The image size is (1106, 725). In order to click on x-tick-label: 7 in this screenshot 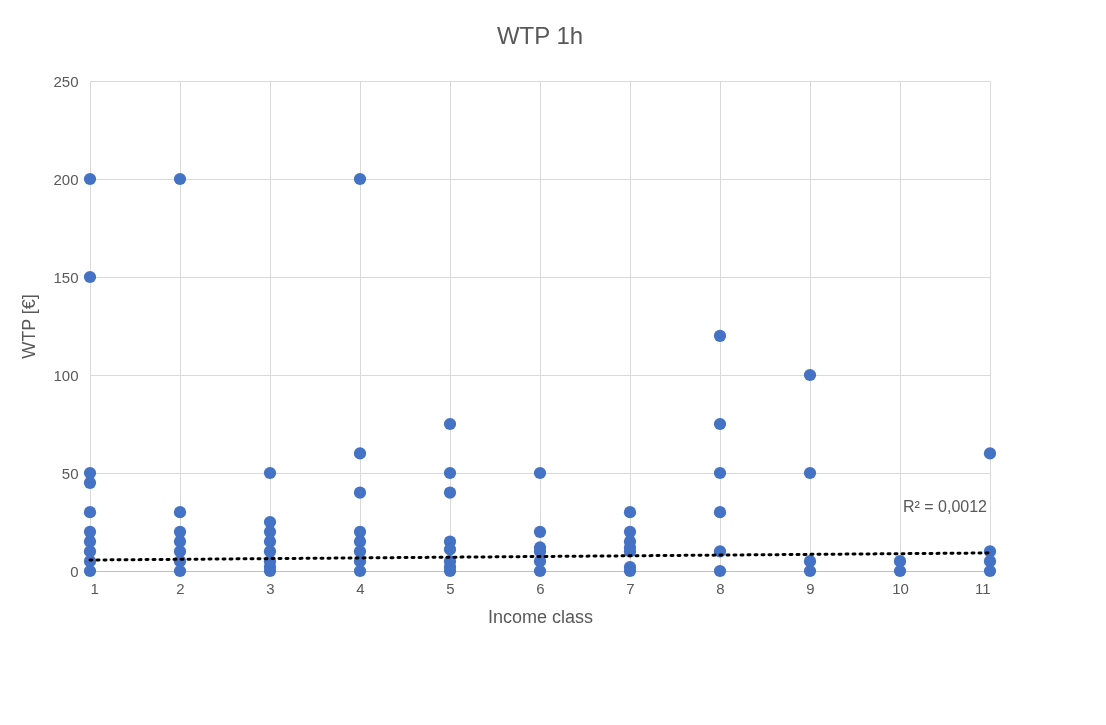, I will do `click(630, 588)`.